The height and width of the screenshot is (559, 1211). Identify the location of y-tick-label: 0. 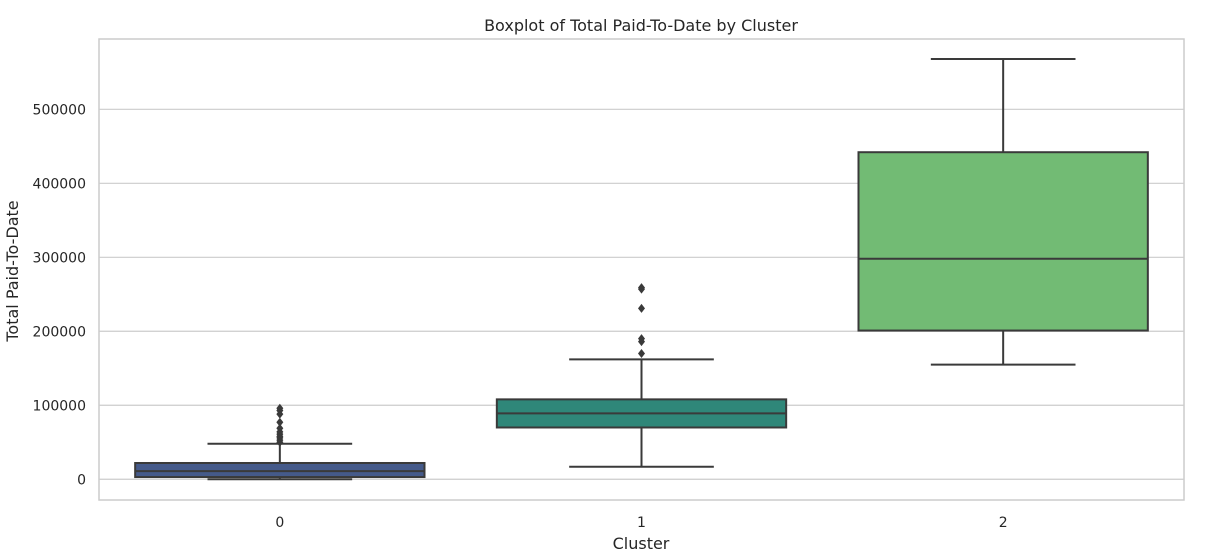
(81, 480).